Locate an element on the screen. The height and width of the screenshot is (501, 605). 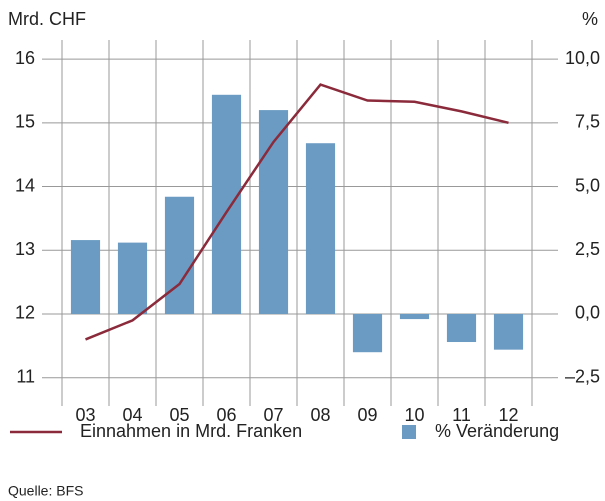
y-tick-label: 14 is located at coordinates (25, 185).